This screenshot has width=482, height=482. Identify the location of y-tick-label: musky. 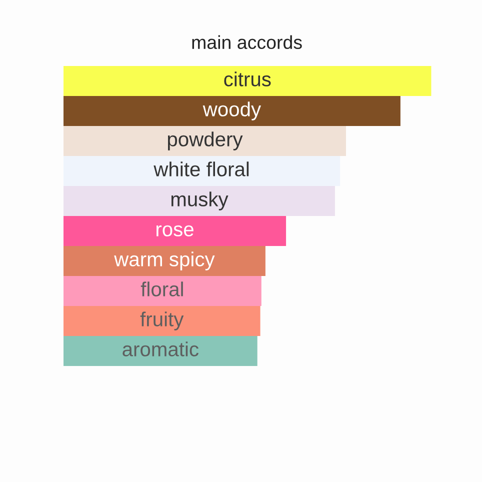
(199, 201).